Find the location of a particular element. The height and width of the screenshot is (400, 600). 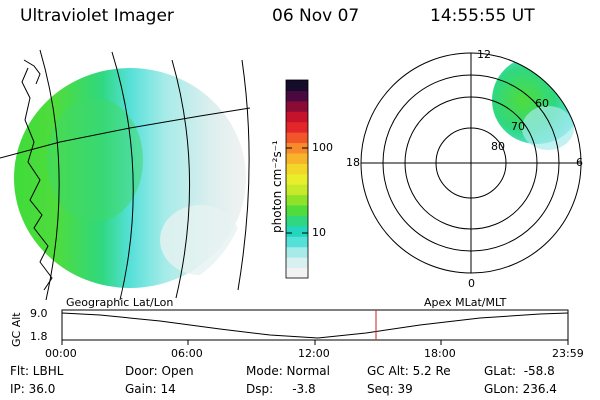

colorbar is located at coordinates (297, 179).